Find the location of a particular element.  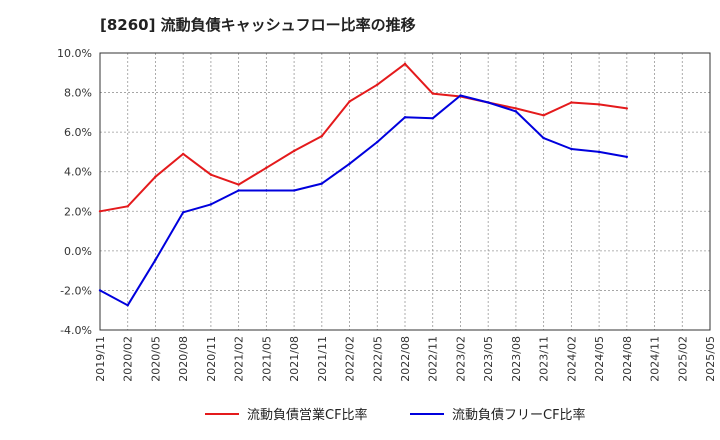

x-tick-label: 2020/05 is located at coordinates (155, 359).